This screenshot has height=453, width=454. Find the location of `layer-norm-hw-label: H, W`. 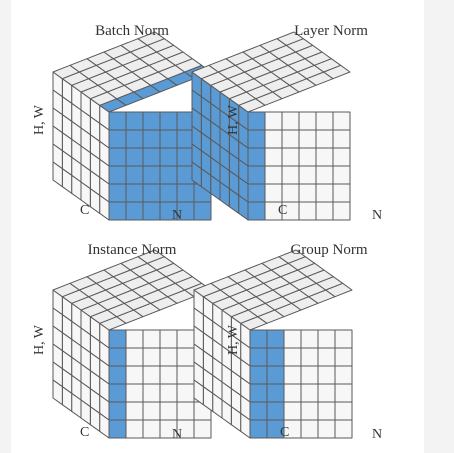

layer-norm-hw-label: H, W is located at coordinates (233, 119).